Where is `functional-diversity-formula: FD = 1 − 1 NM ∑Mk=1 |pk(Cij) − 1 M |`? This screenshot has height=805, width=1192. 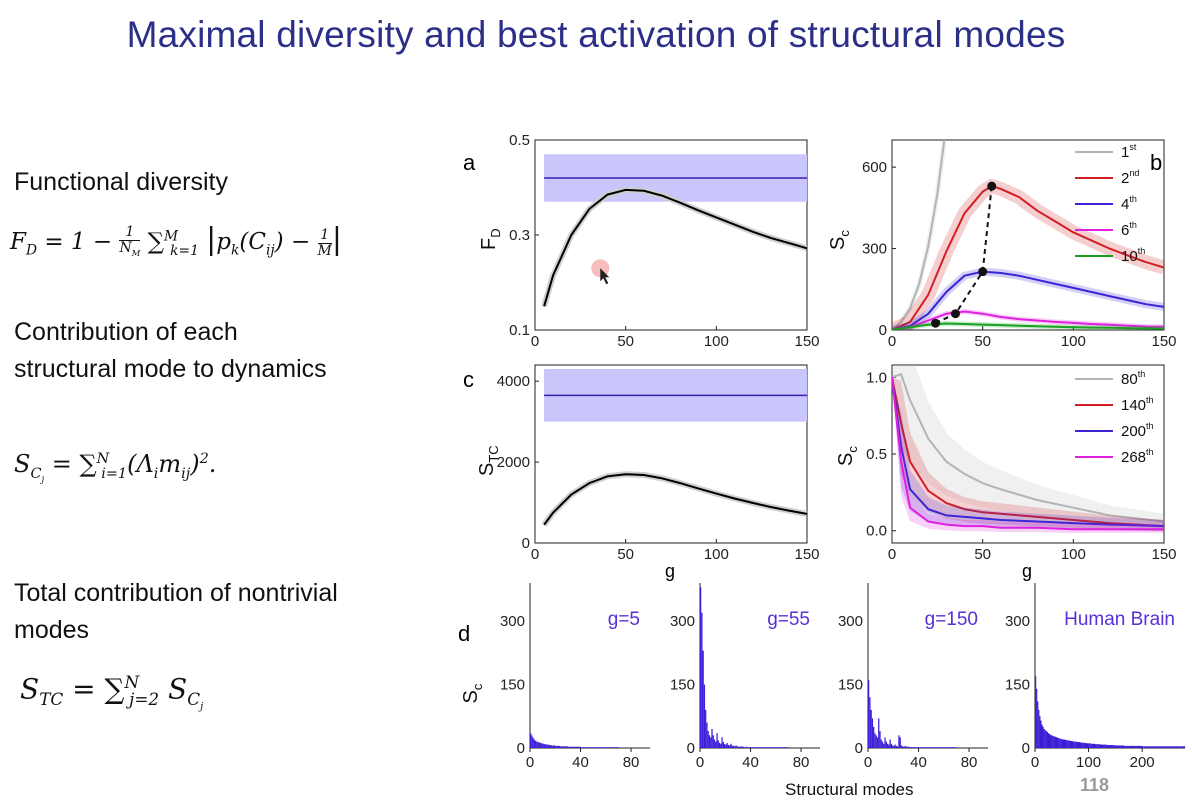
functional-diversity-formula: FD = 1 − 1 NM ∑Mk=1 |pk(Cij) − 1 M | is located at coordinates (176, 240).